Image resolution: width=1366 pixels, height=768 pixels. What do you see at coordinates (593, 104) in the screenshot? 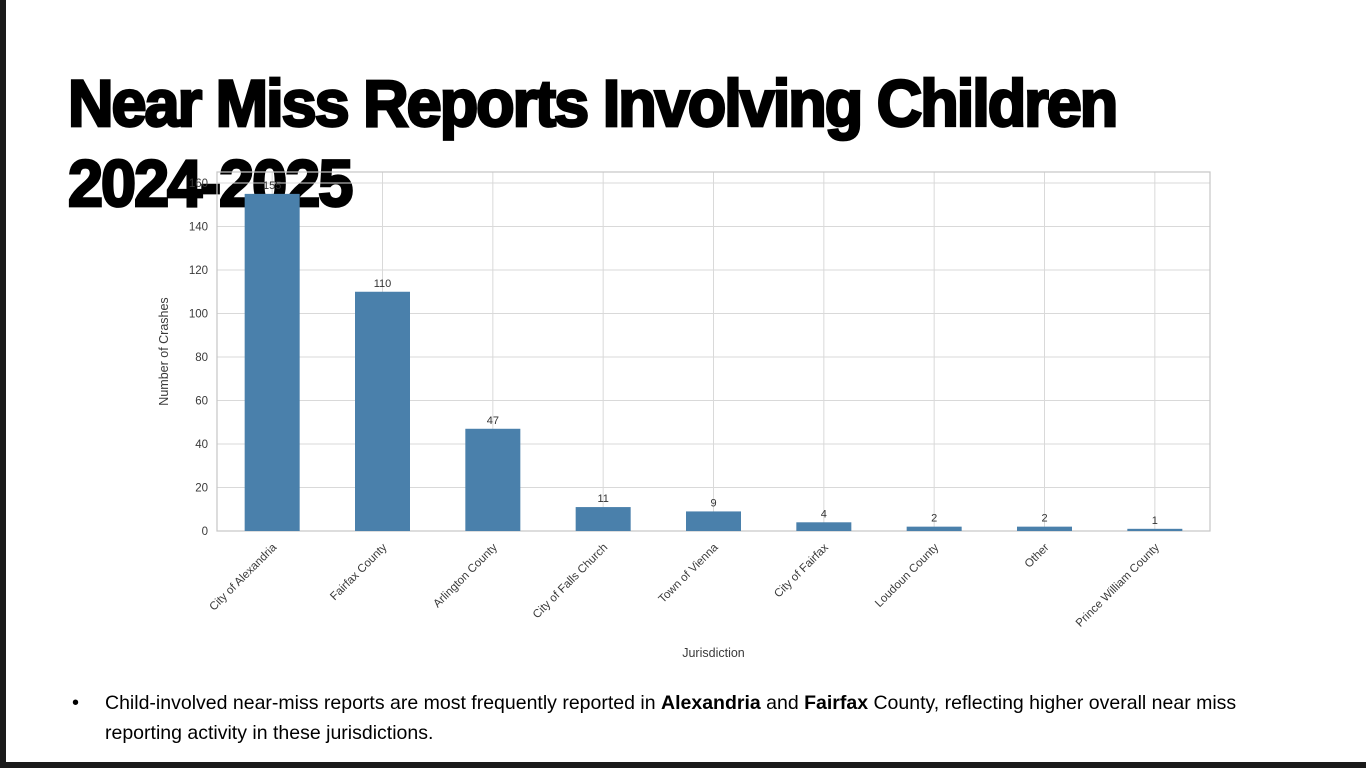
I see `slide-title-line1: Near Miss Reports Involving Children` at bounding box center [593, 104].